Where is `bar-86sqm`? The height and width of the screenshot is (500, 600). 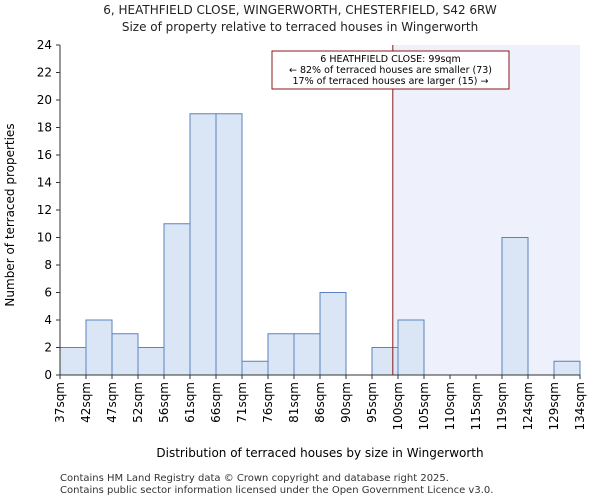
bar-86sqm is located at coordinates (333, 334).